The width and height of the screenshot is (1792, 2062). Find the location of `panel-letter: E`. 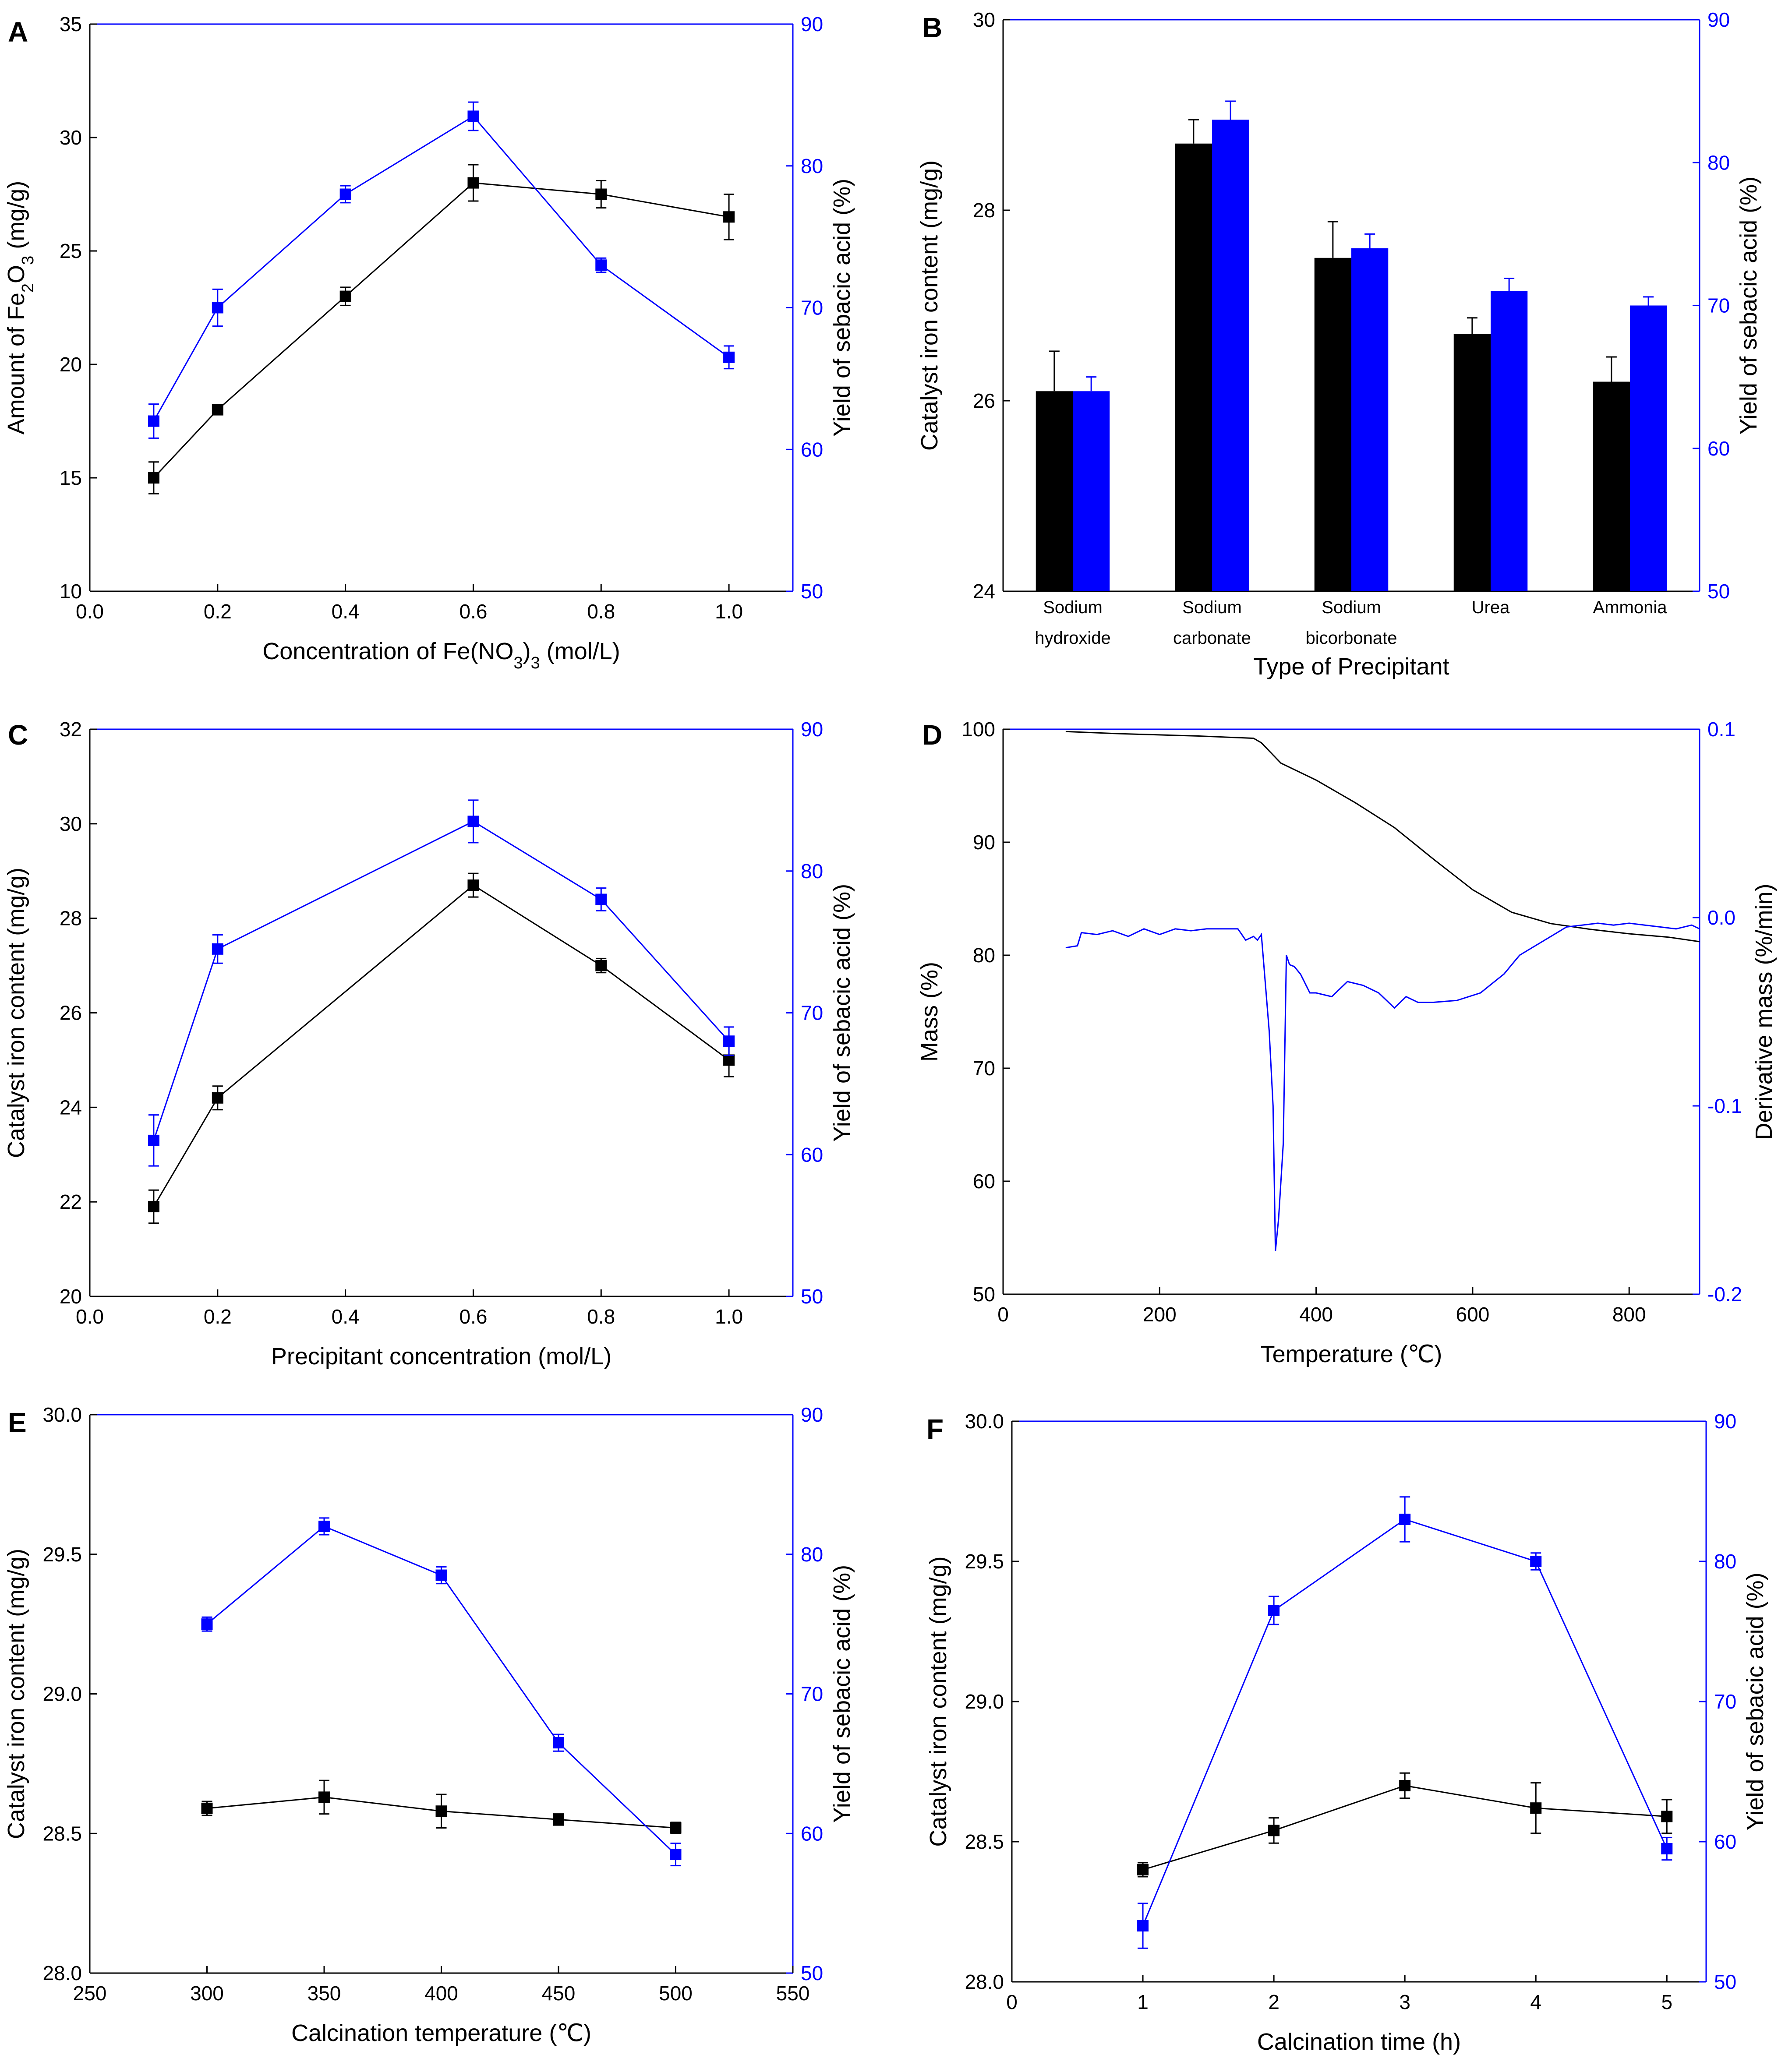

panel-letter: E is located at coordinates (17, 1422).